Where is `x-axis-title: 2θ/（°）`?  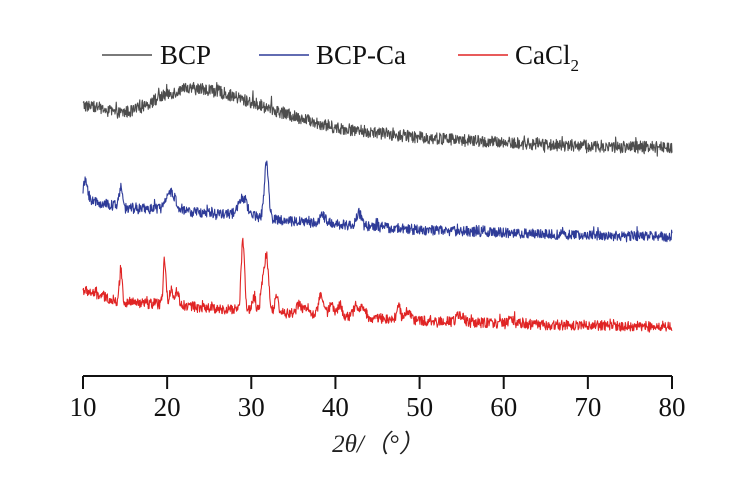 x-axis-title: 2θ/（°） is located at coordinates (378, 444).